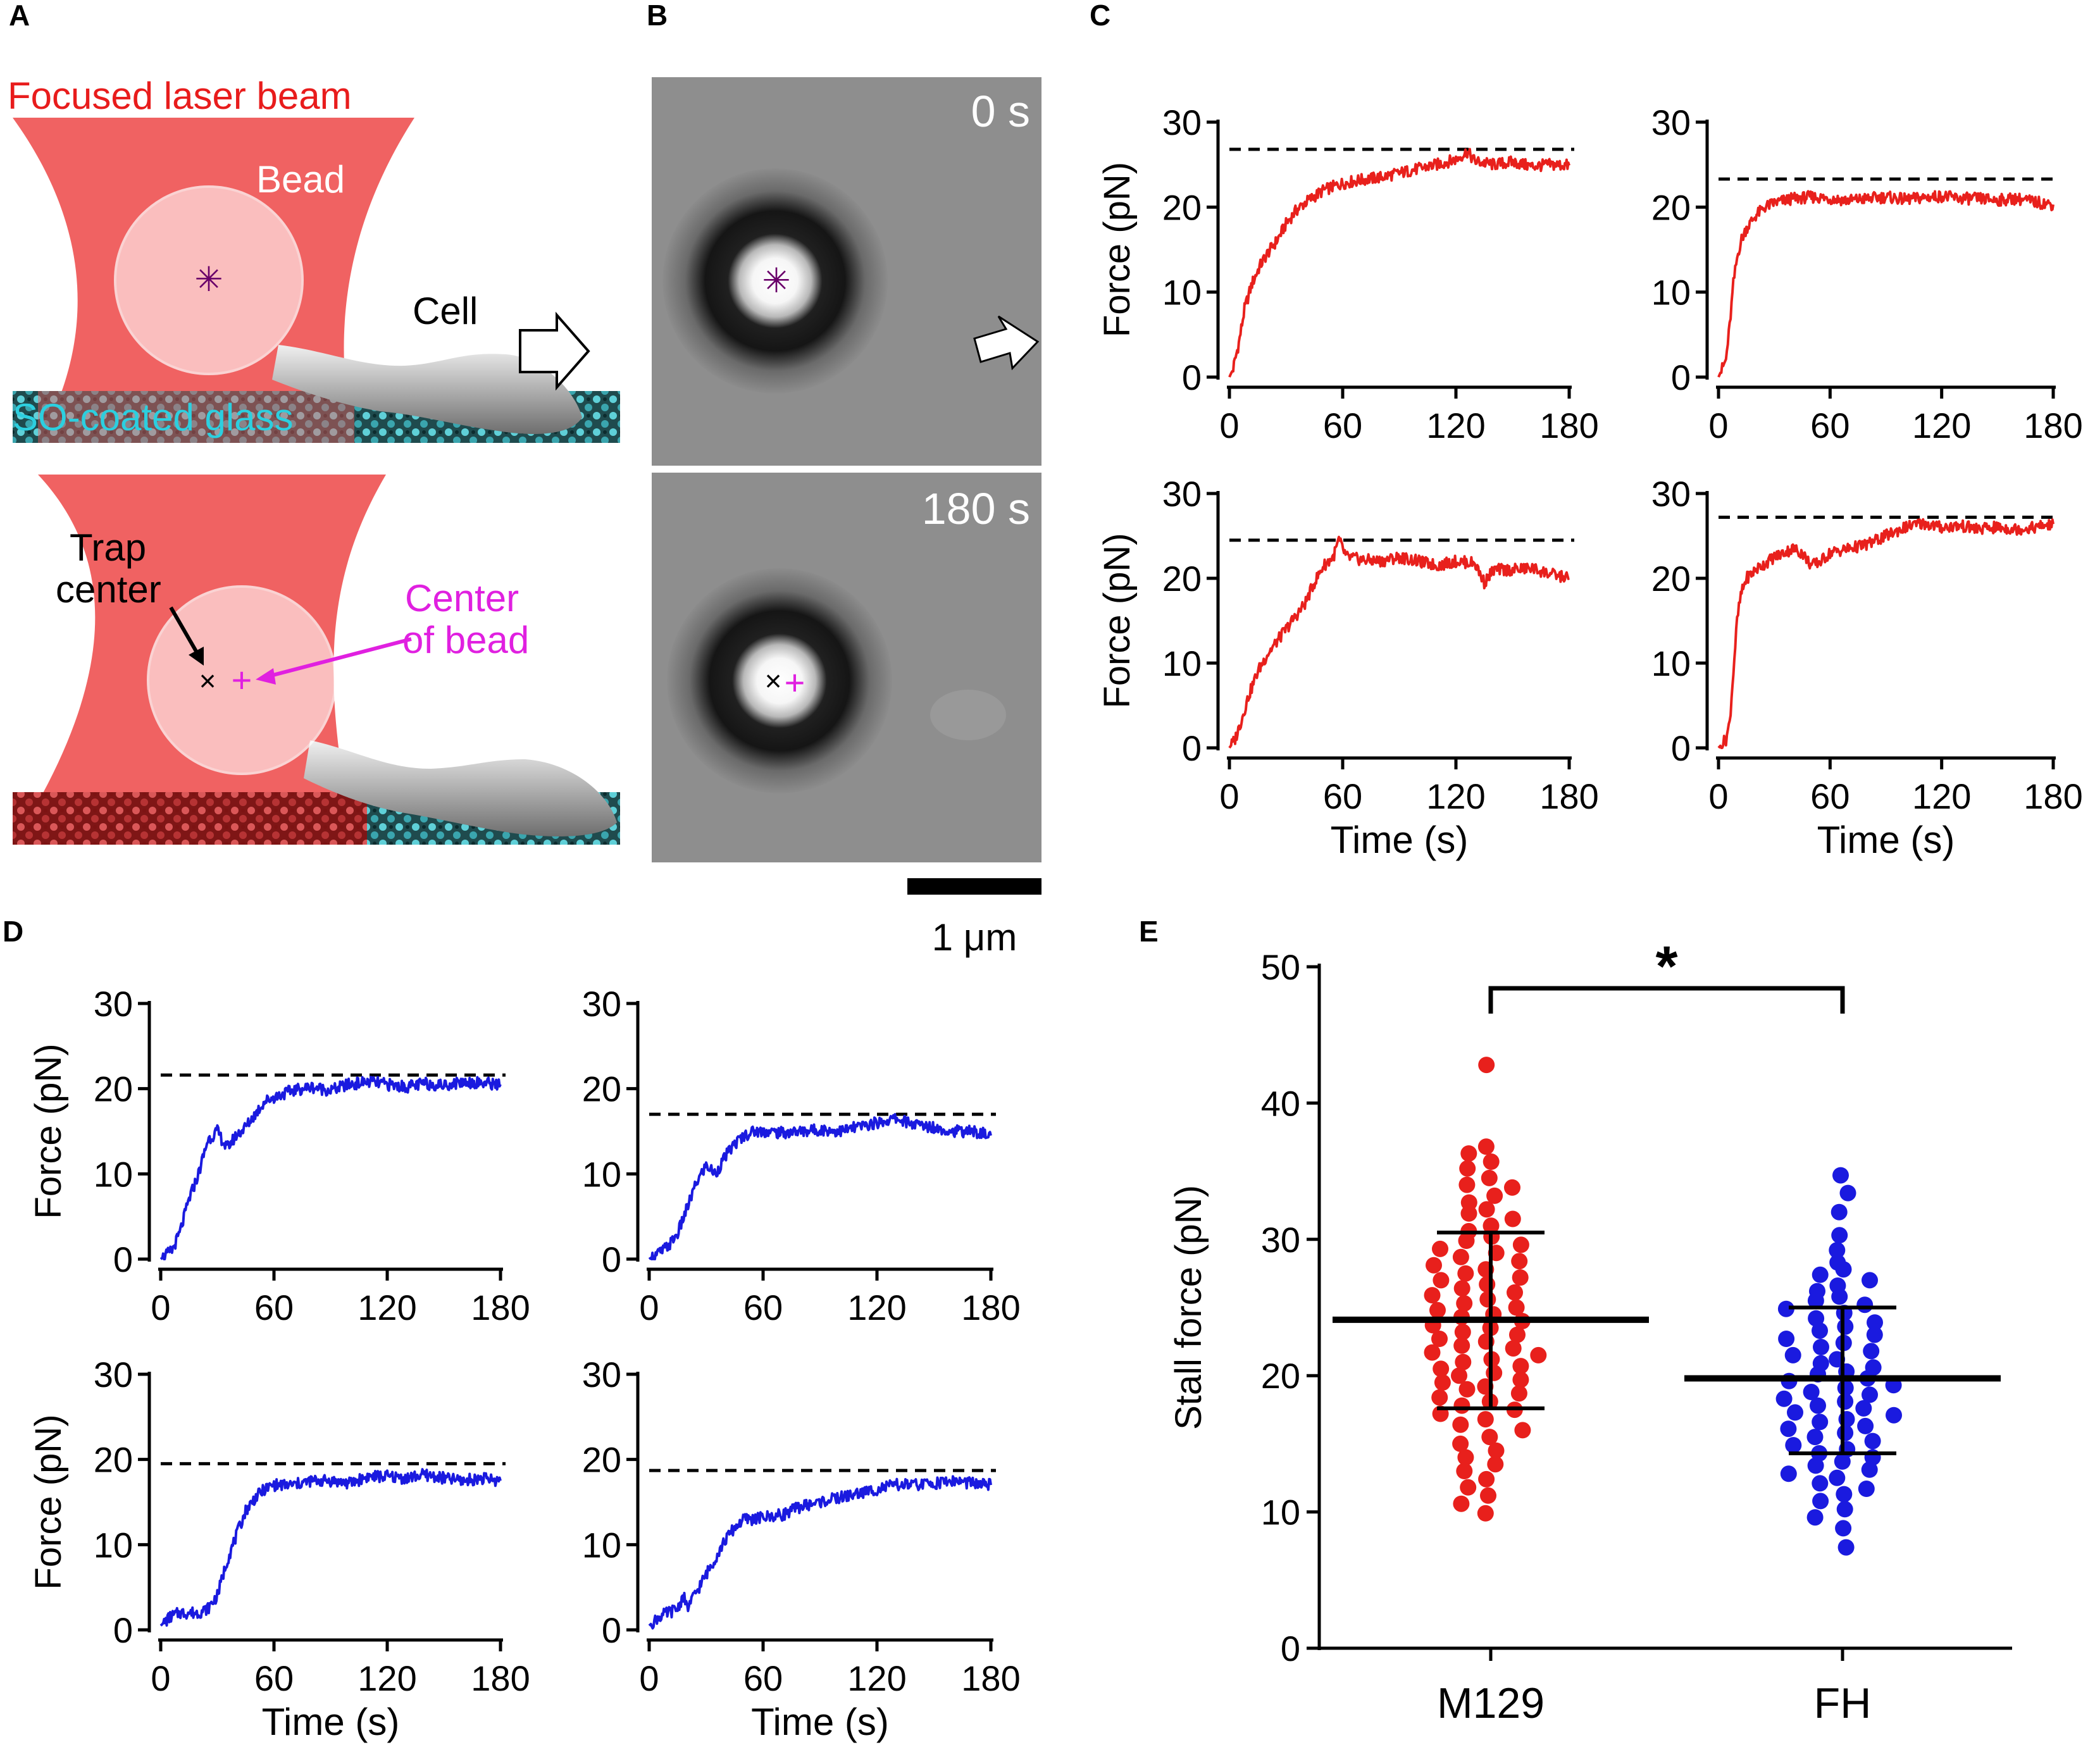 This screenshot has width=2095, height=1764. What do you see at coordinates (427, 389) in the screenshot?
I see `cell-body-top` at bounding box center [427, 389].